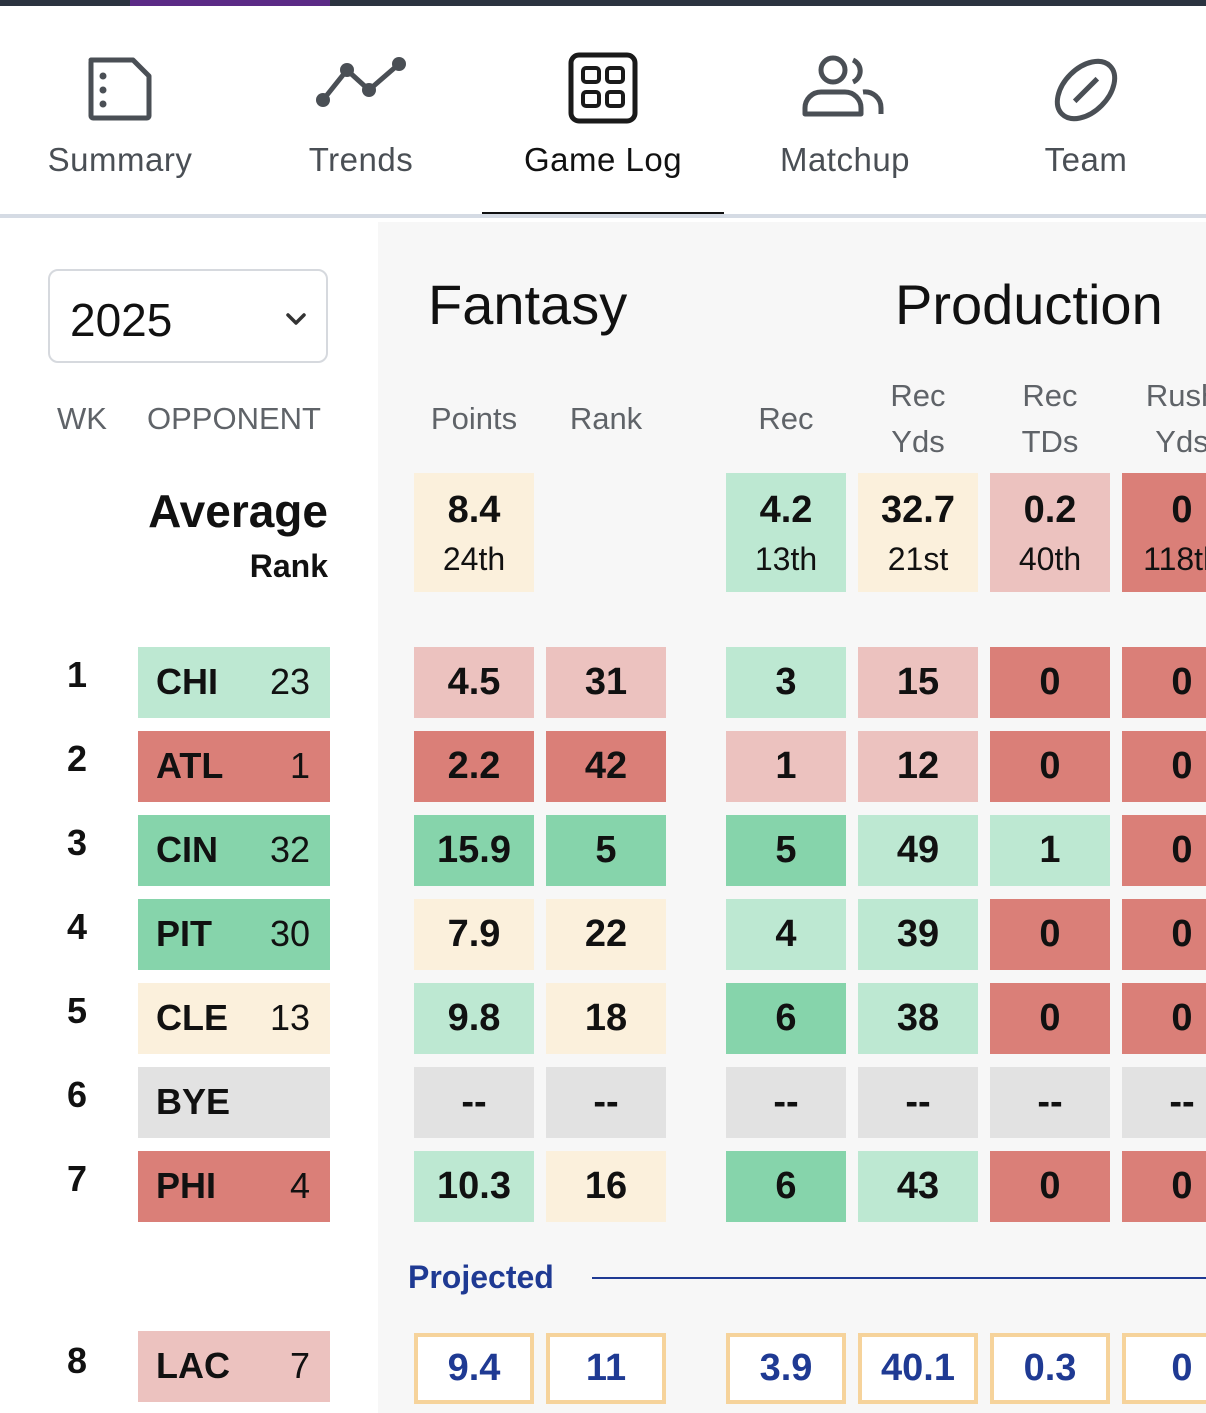 This screenshot has width=1206, height=1413. What do you see at coordinates (289, 1017) in the screenshot?
I see `opponent-rank: 13` at bounding box center [289, 1017].